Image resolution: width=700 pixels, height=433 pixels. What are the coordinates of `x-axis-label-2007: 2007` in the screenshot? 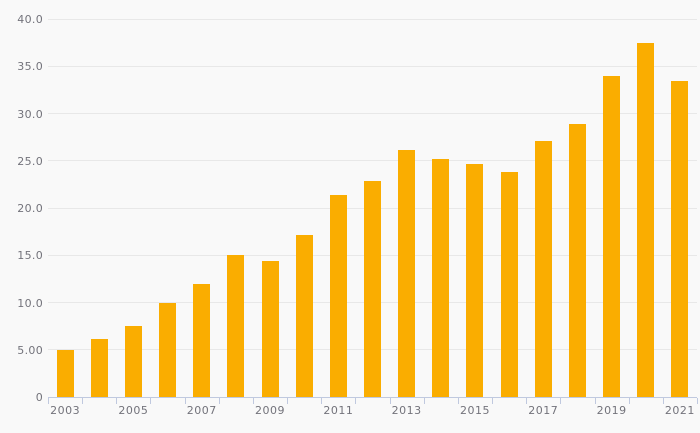 It's located at (201, 410).